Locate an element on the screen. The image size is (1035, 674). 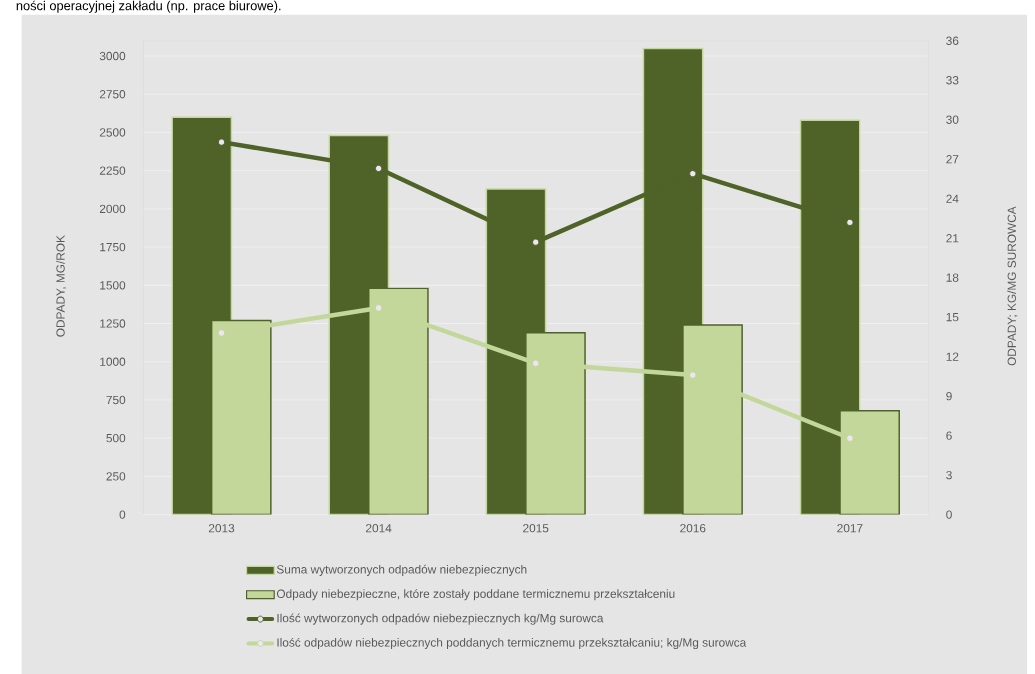
legend-label: Ilość odpadów niebezpiecznych poddanych termicznemu przekształcaniu; kg/Mg surowca is located at coordinates (512, 643).